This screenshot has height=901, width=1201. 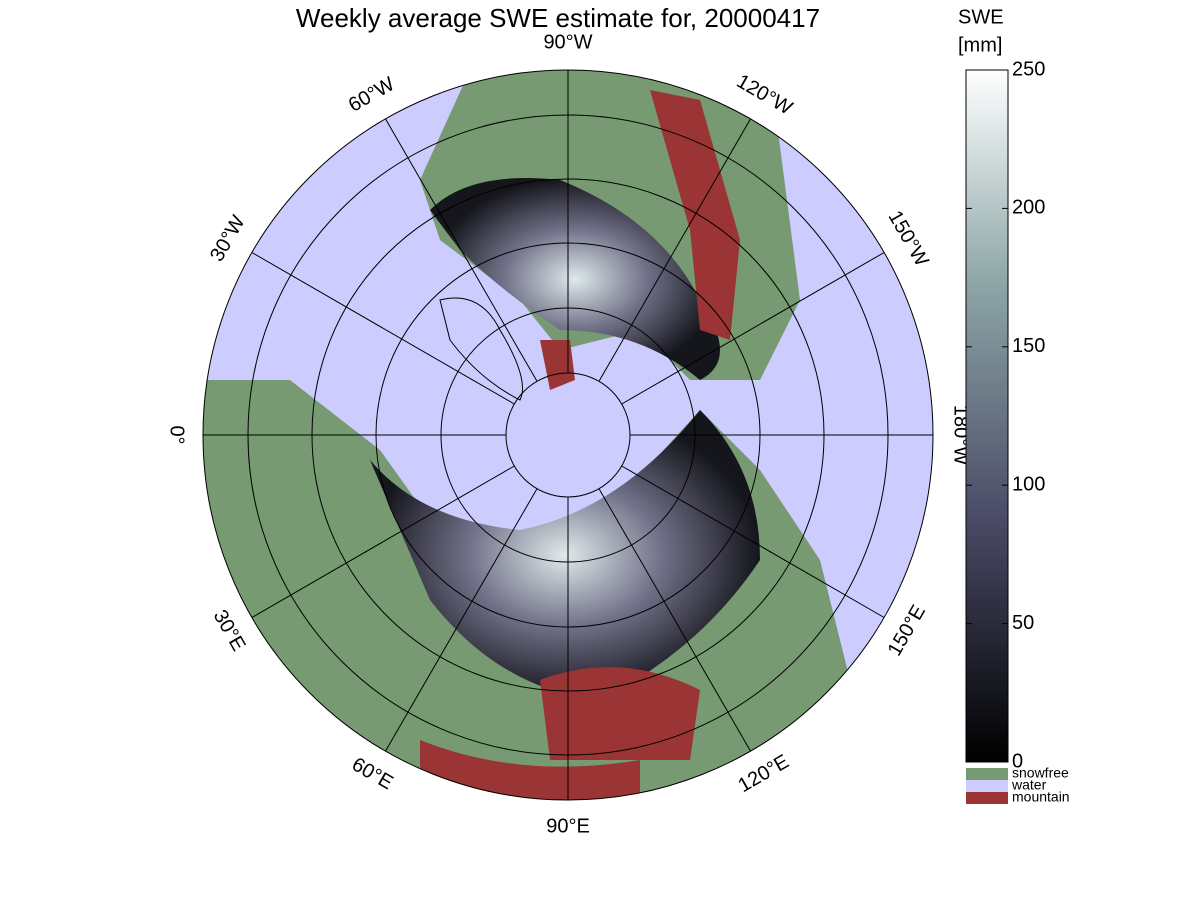 I want to click on greenland, so click(x=481, y=349).